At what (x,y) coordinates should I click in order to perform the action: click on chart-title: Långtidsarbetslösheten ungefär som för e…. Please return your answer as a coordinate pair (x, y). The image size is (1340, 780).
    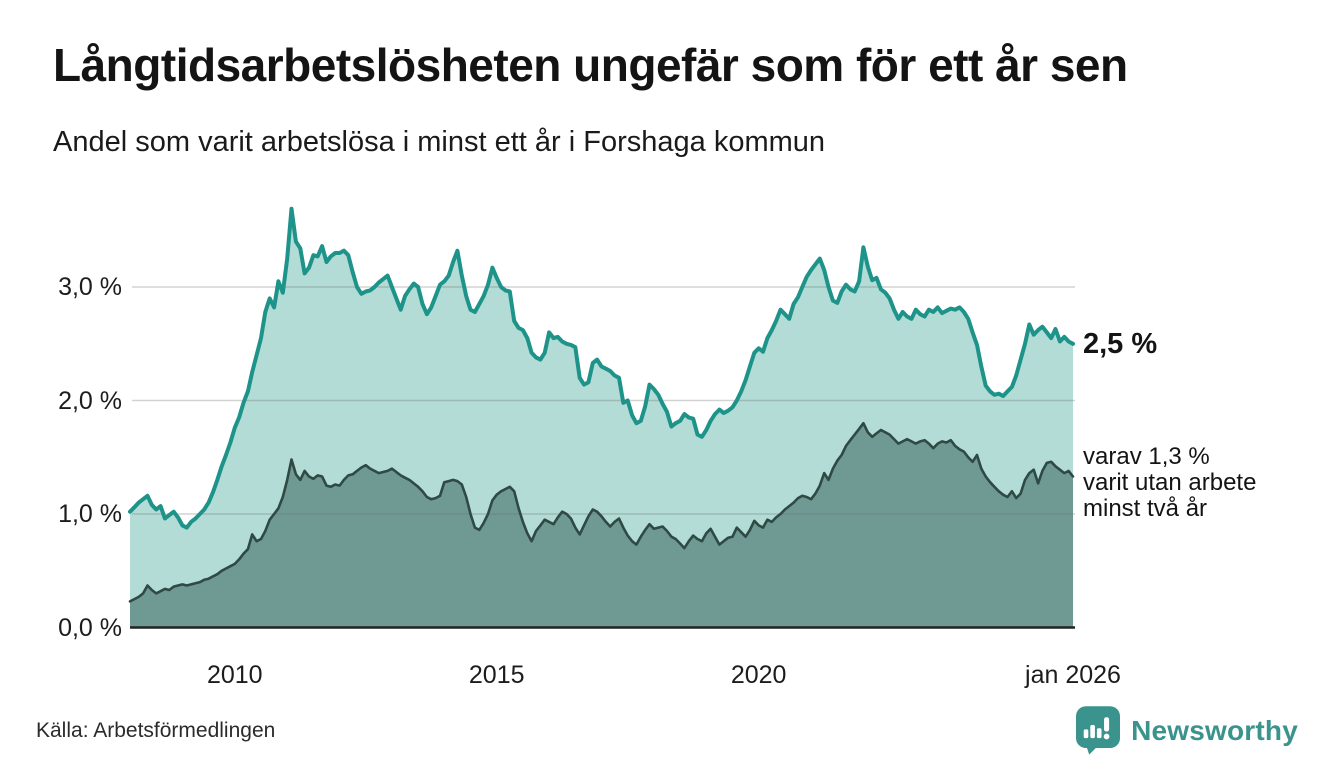
    Looking at the image, I should click on (590, 65).